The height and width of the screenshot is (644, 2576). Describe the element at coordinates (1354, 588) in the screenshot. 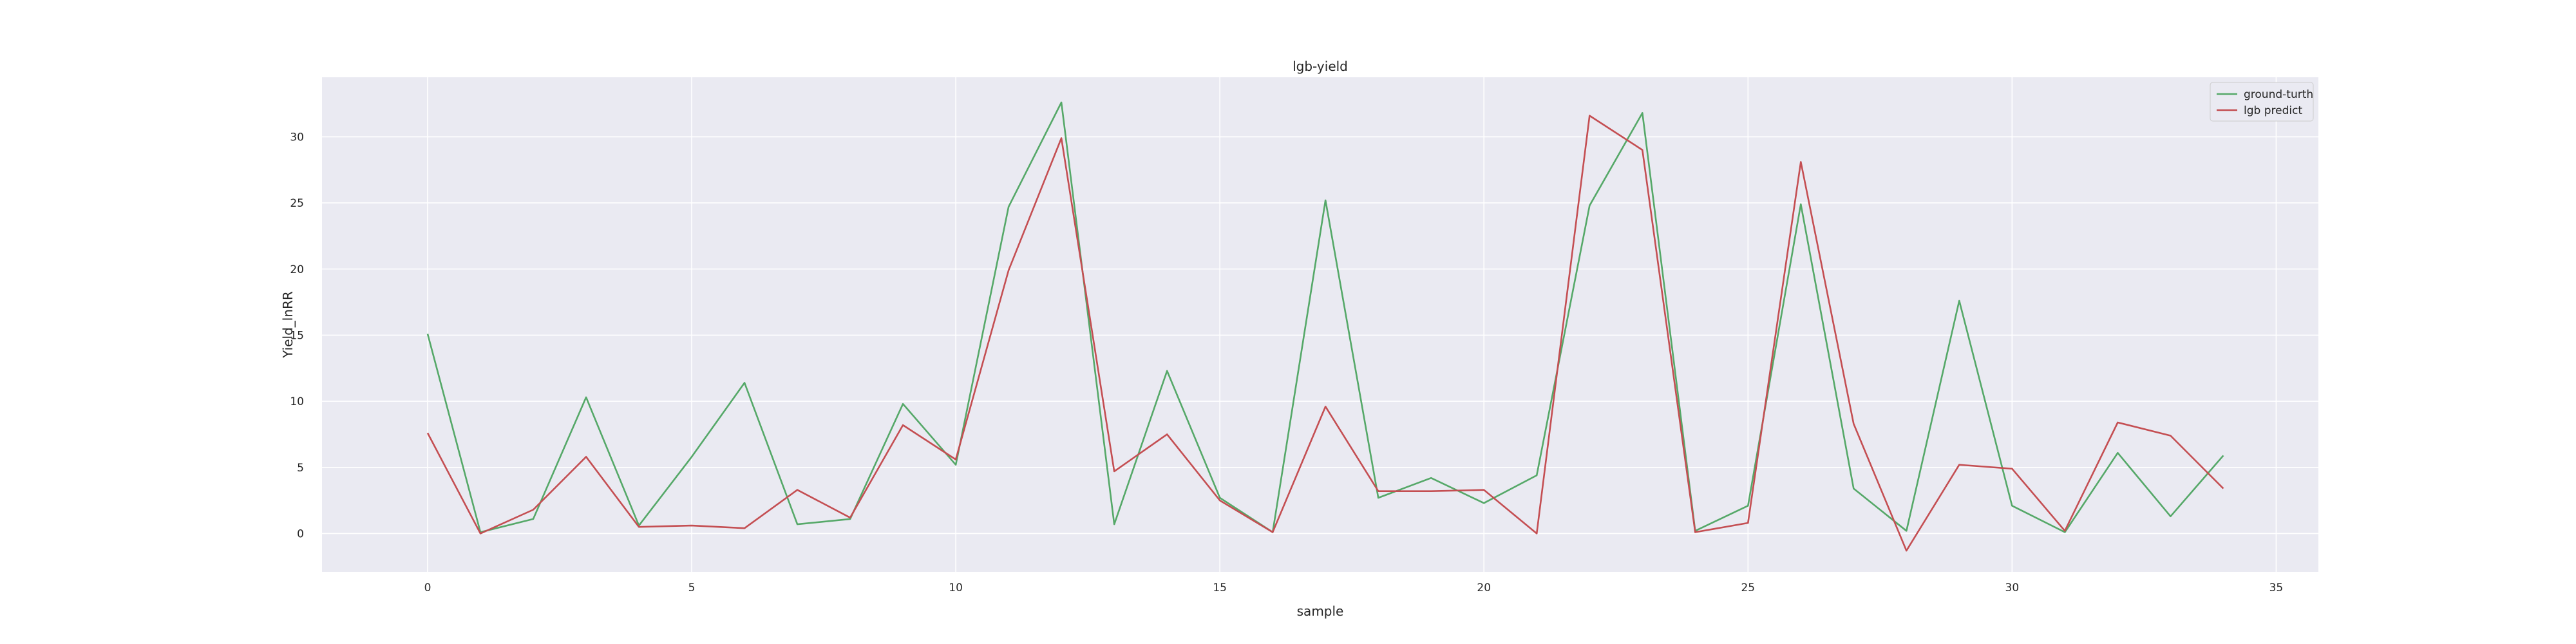

I see `x-tick-labels: 0 5 10 15 20 25 30 35` at that location.